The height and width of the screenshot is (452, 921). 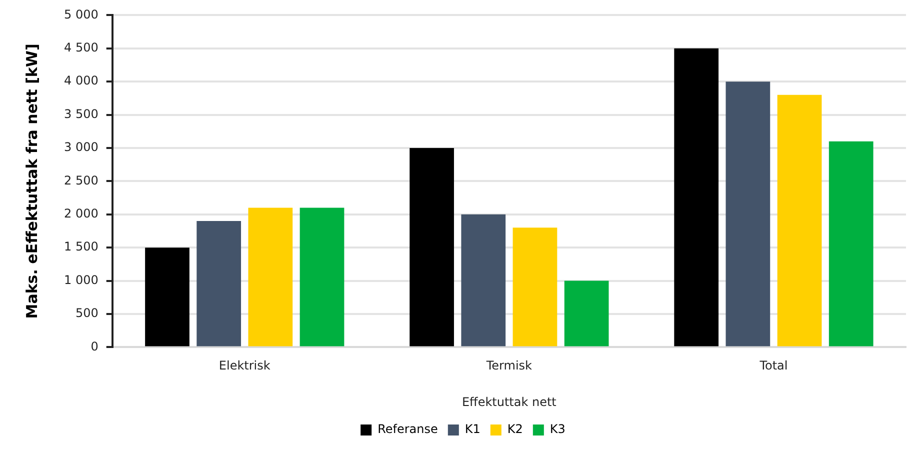 What do you see at coordinates (408, 429) in the screenshot?
I see `legend-label: Referanse` at bounding box center [408, 429].